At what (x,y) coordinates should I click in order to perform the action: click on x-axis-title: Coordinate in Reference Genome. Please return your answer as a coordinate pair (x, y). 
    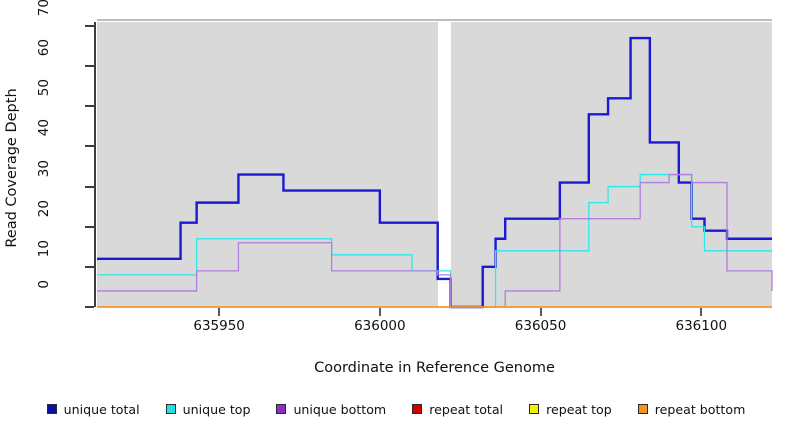
    Looking at the image, I should click on (434, 368).